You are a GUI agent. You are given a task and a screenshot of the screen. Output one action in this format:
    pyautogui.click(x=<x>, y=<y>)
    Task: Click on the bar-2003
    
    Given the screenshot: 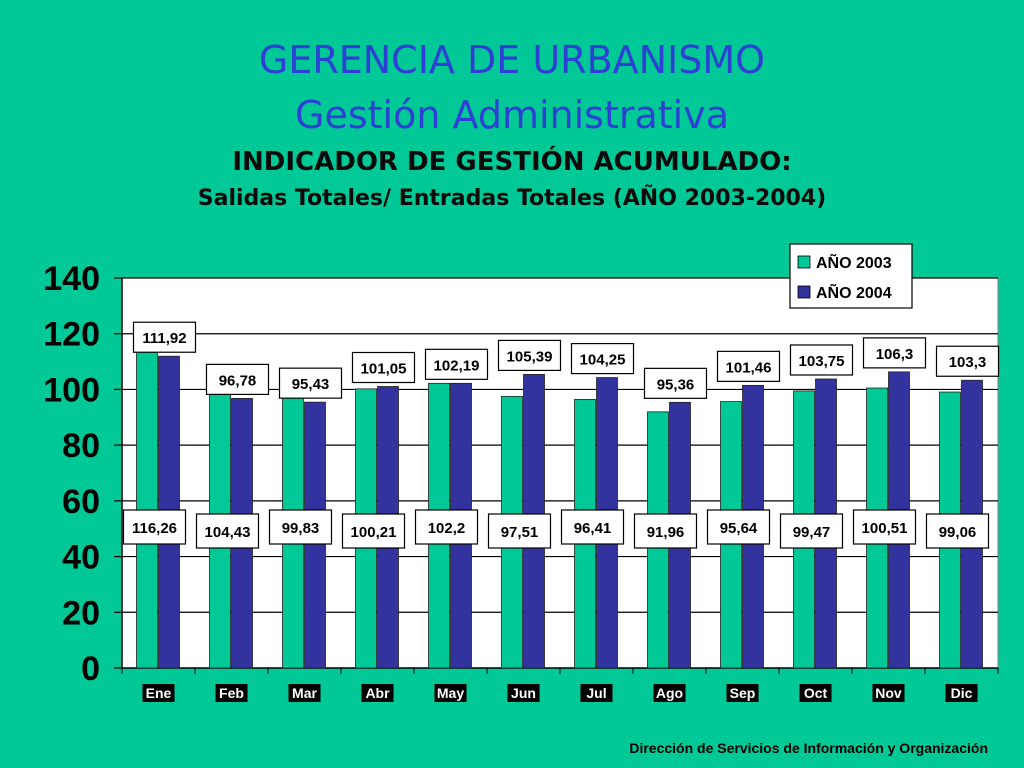 What is the action you would take?
    pyautogui.click(x=147, y=506)
    